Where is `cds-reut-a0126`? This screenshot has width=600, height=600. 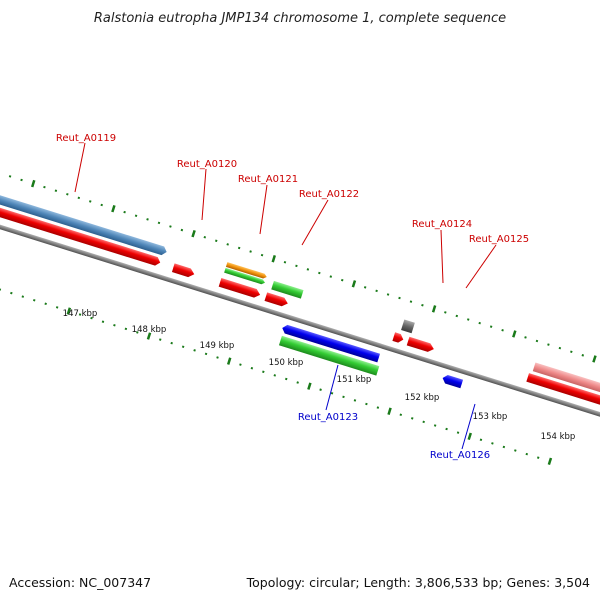 cds-reut-a0126 is located at coordinates (452, 381).